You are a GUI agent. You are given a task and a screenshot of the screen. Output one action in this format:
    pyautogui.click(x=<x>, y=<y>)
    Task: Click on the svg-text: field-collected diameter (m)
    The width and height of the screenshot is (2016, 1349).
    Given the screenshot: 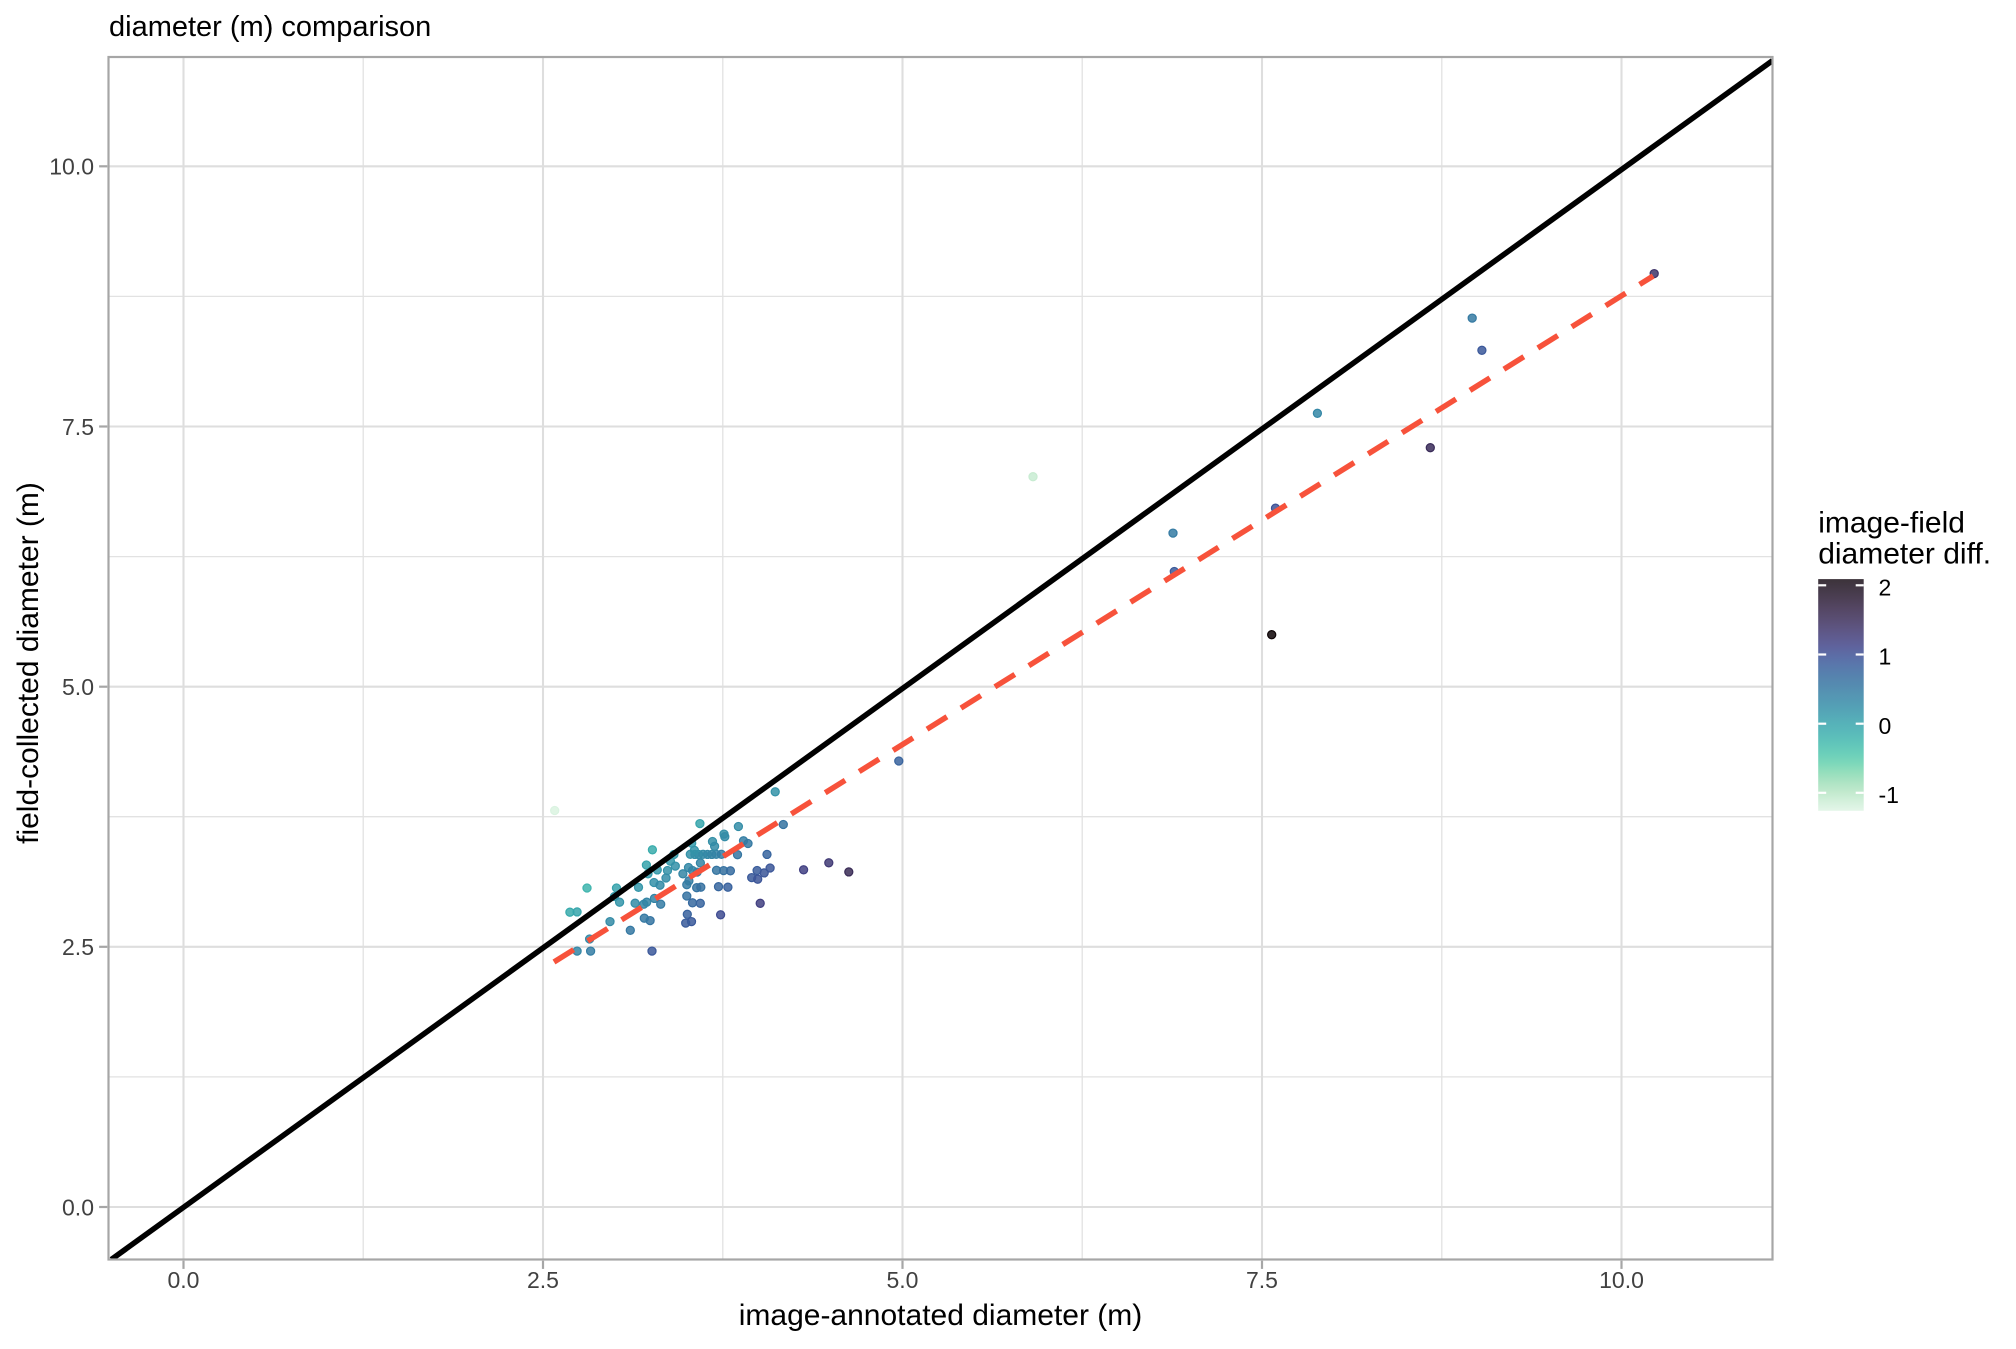 What is the action you would take?
    pyautogui.click(x=28, y=663)
    